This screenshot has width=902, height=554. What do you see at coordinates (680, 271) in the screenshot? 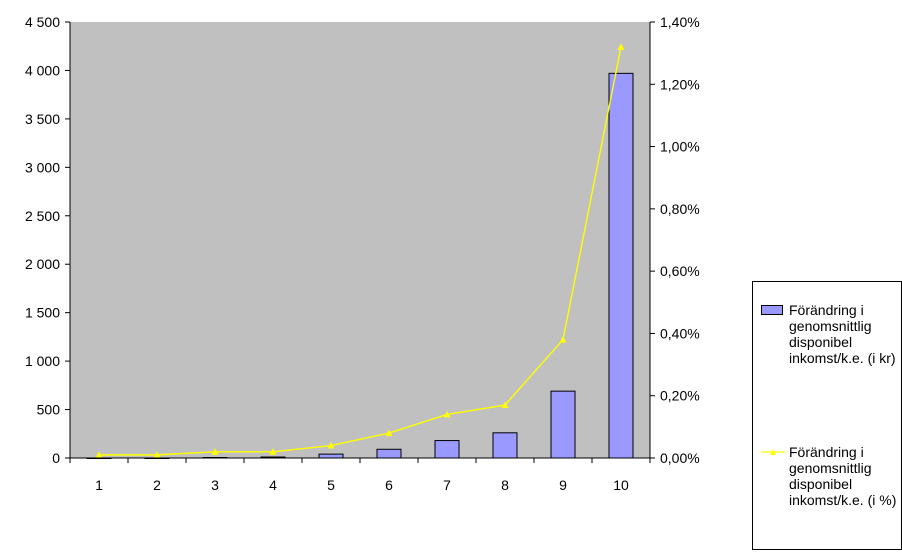
I see `y-right-tick-label: 0,60%` at bounding box center [680, 271].